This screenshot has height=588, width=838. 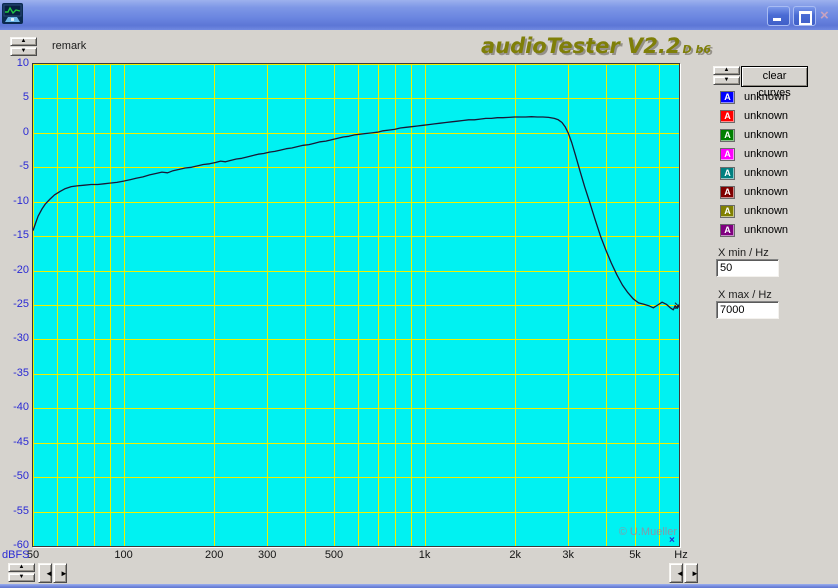 I want to click on x-tick-label: 100, so click(x=123, y=555).